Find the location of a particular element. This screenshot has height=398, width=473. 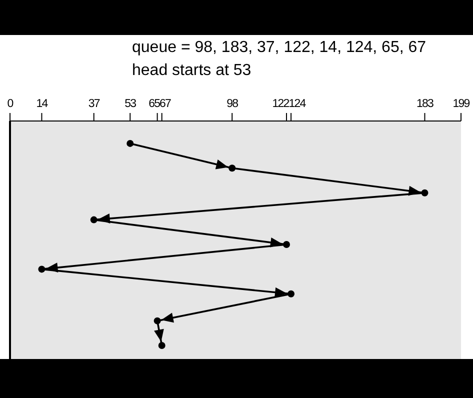

x-tick-label: 98 is located at coordinates (232, 104).